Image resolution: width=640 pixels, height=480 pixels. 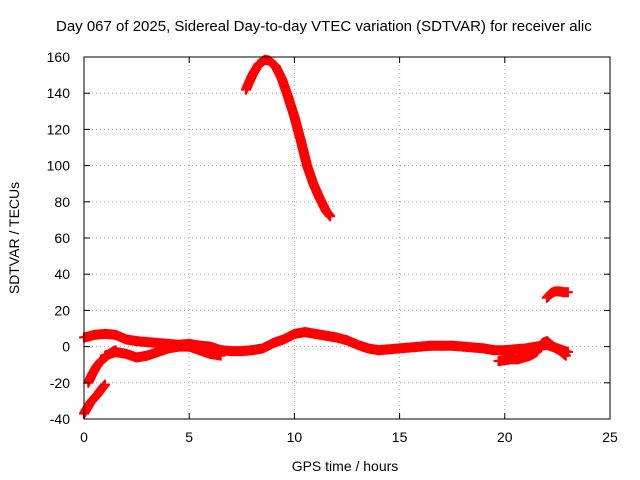 What do you see at coordinates (62, 202) in the screenshot?
I see `y-tick-label: 80` at bounding box center [62, 202].